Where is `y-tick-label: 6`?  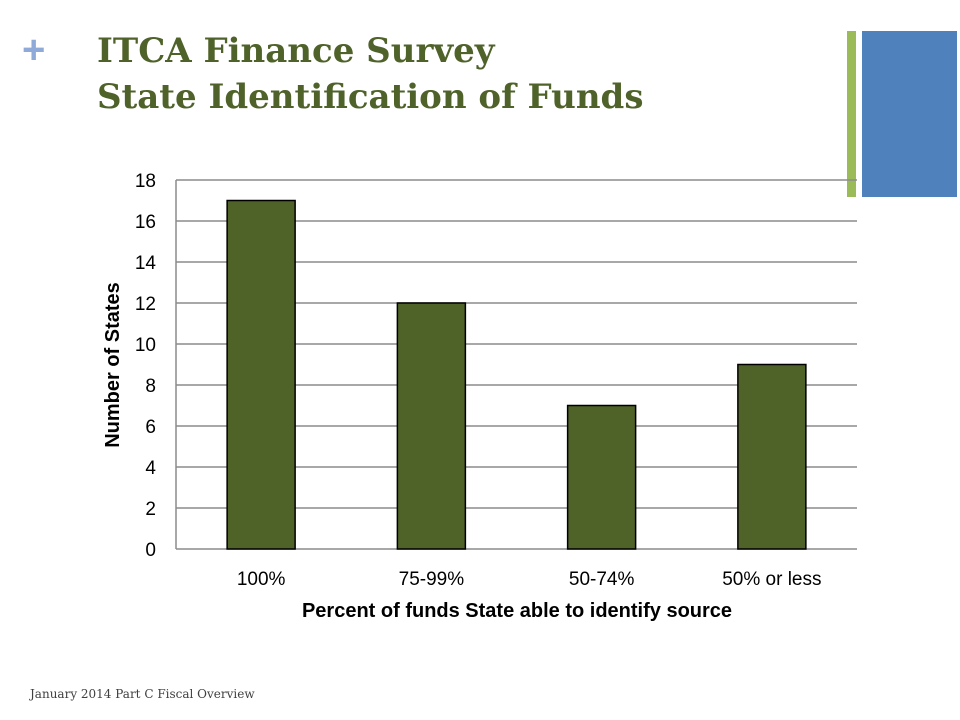
y-tick-label: 6 is located at coordinates (150, 427).